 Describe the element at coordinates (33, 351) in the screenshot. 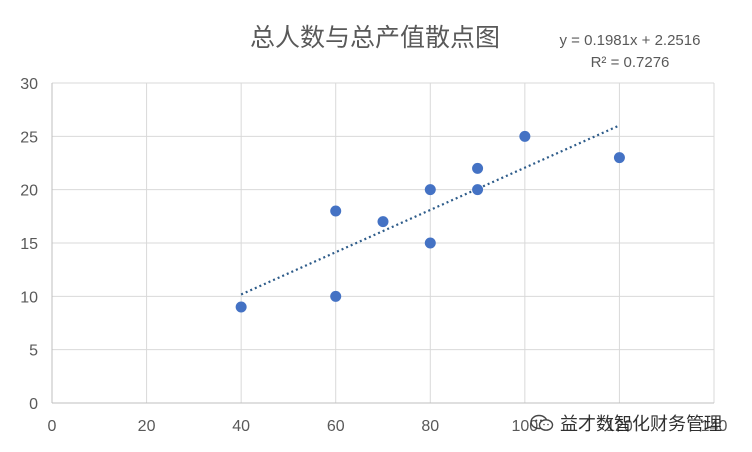

I see `y-tick-label: 5` at that location.